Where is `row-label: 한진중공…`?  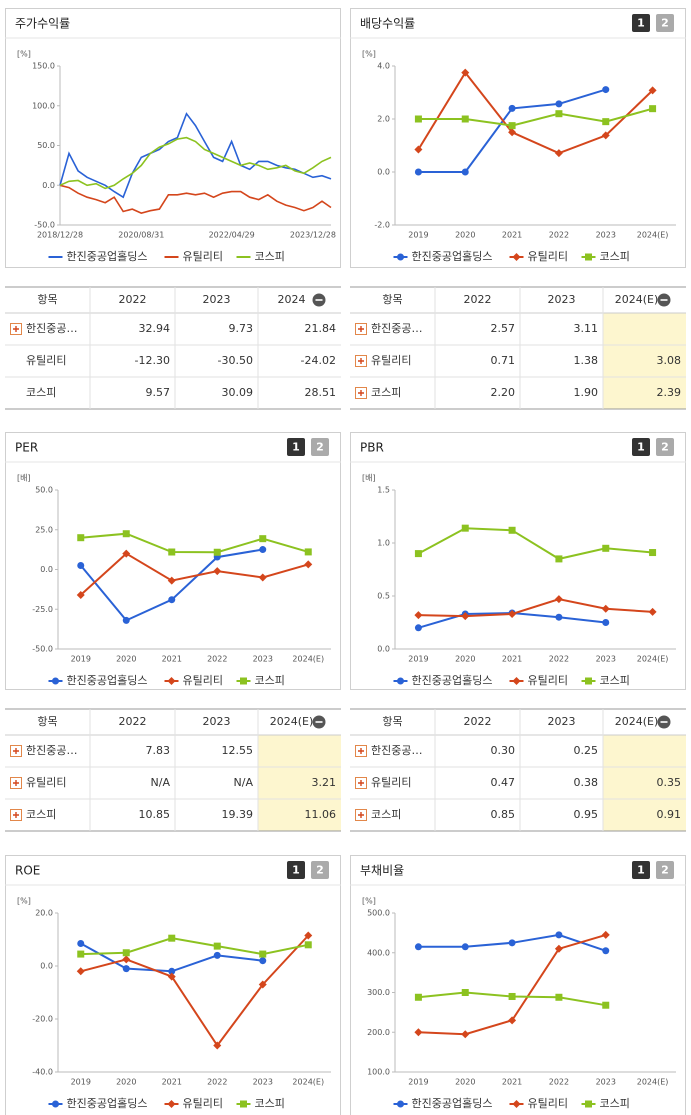
row-label: 한진중공… is located at coordinates (396, 328).